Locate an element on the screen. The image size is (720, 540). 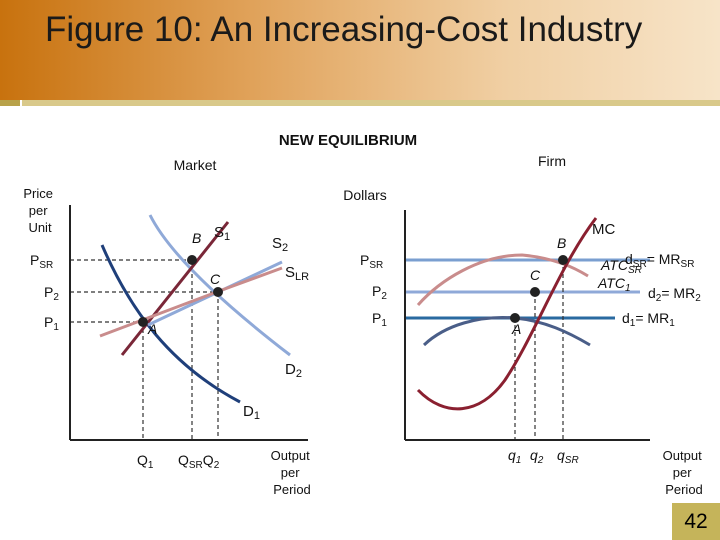
firm-atc1-label: ATC1 is located at coordinates (614, 284).